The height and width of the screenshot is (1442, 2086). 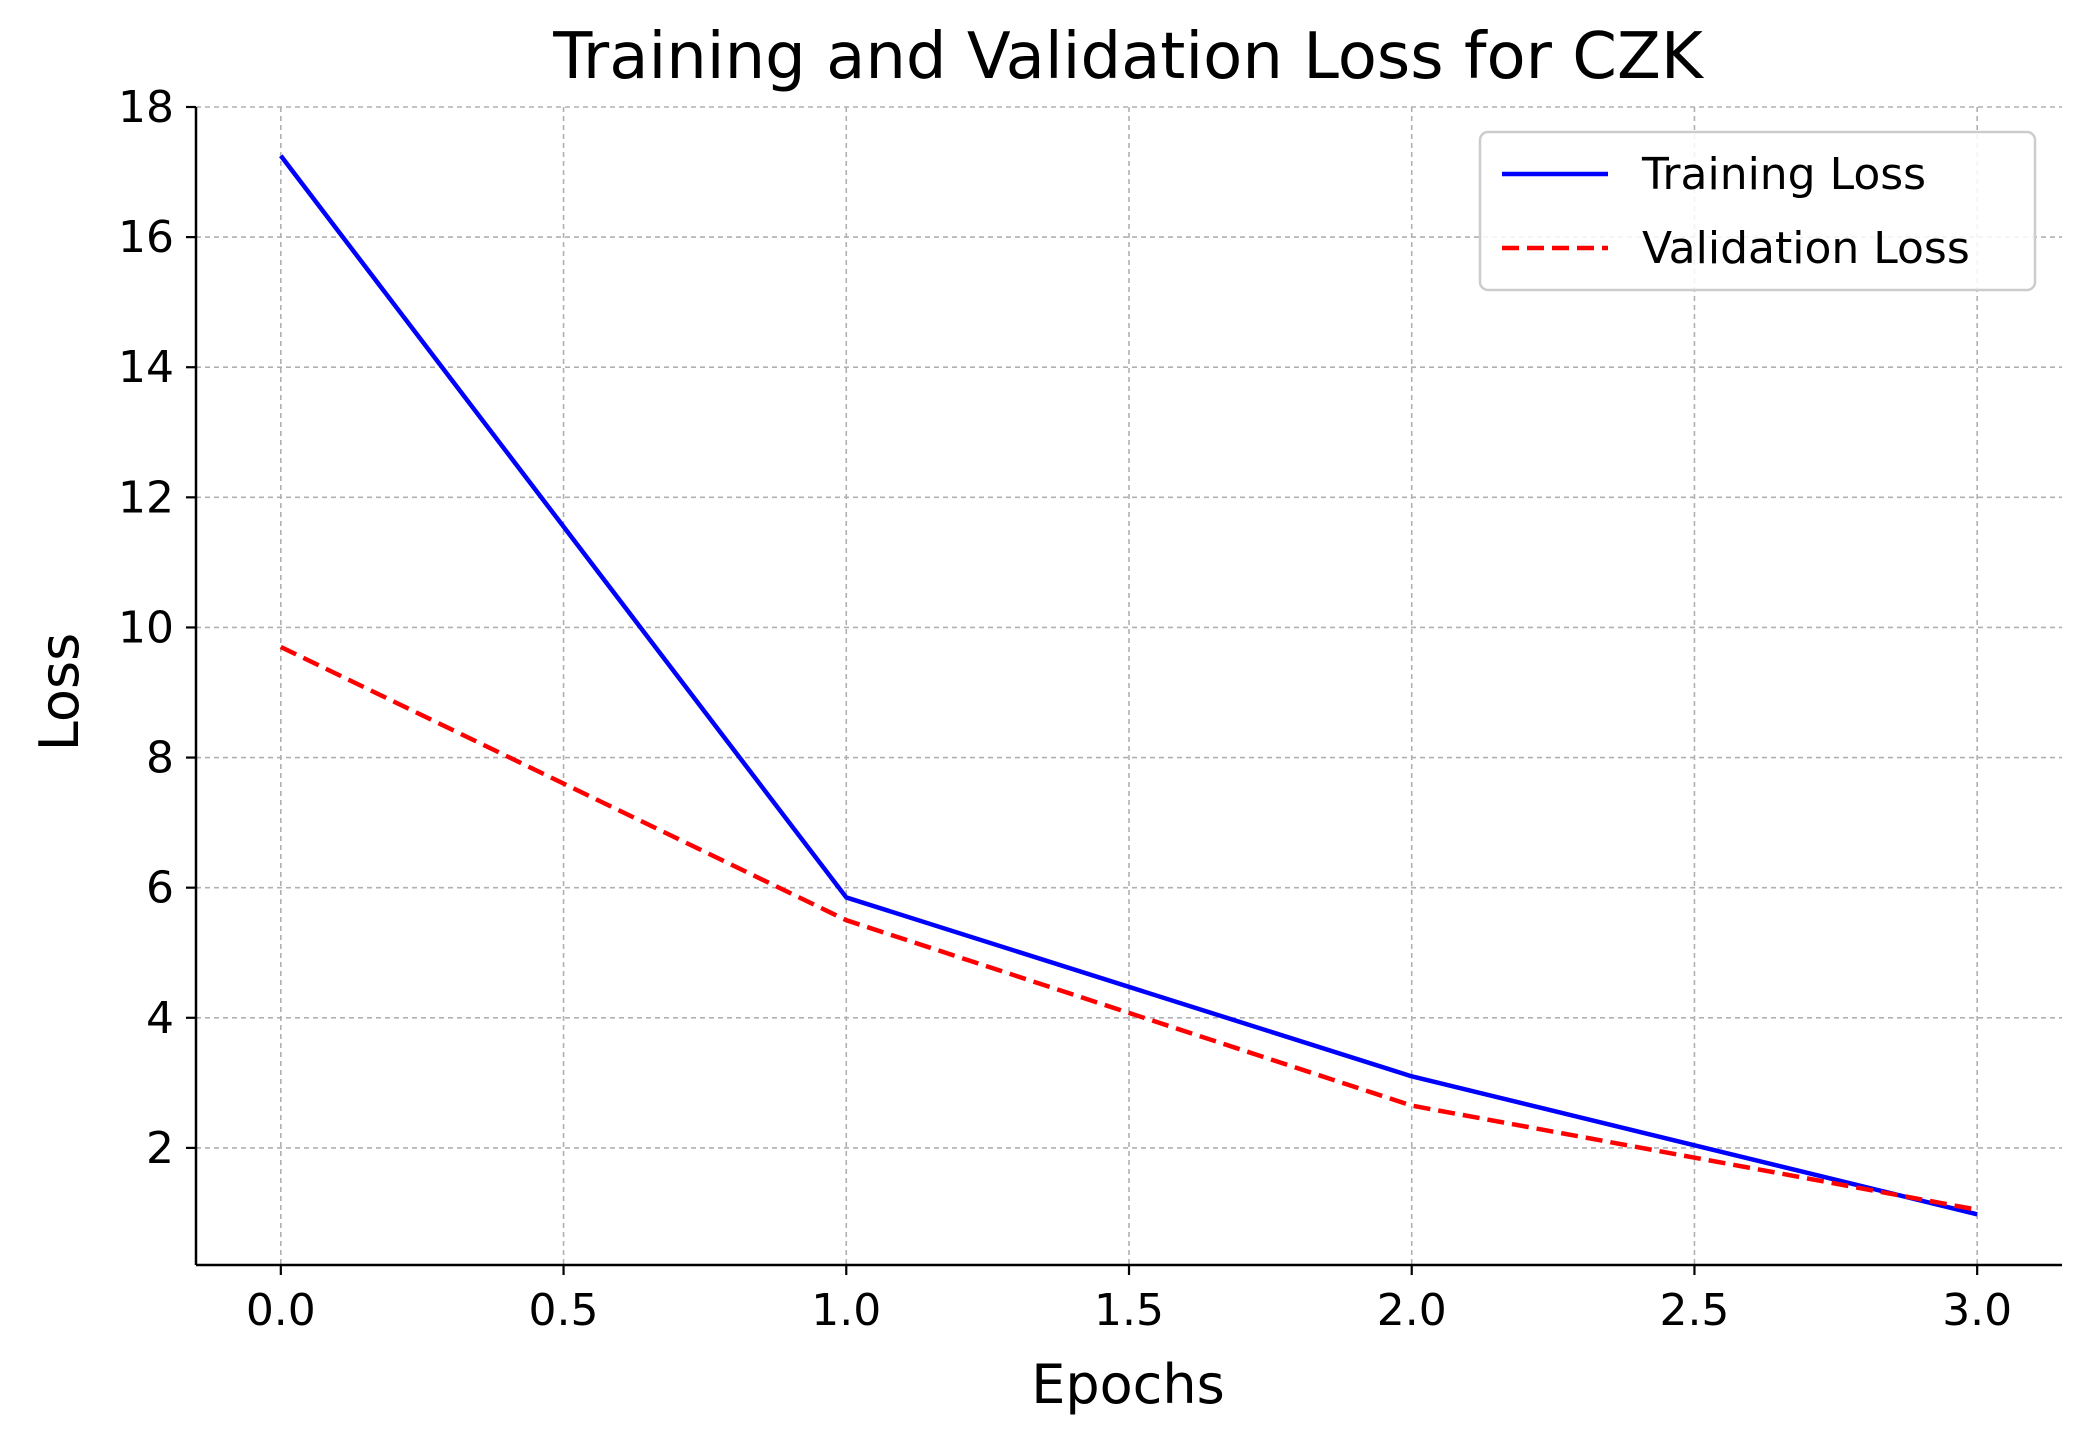 I want to click on x-axis-ticks: 0.0 0.5 1.0 1.5 2.0 2.5 3.0, so click(x=1129, y=1300).